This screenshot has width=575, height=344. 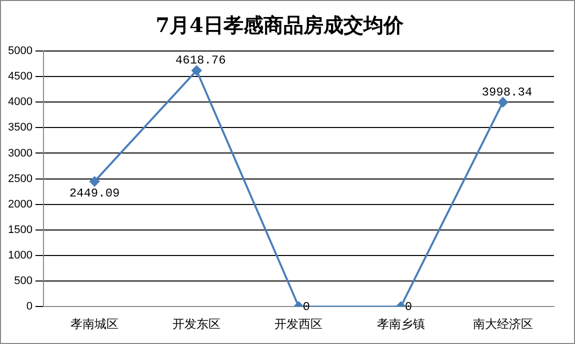 I want to click on y-tick-label: 3000, so click(x=20, y=153).